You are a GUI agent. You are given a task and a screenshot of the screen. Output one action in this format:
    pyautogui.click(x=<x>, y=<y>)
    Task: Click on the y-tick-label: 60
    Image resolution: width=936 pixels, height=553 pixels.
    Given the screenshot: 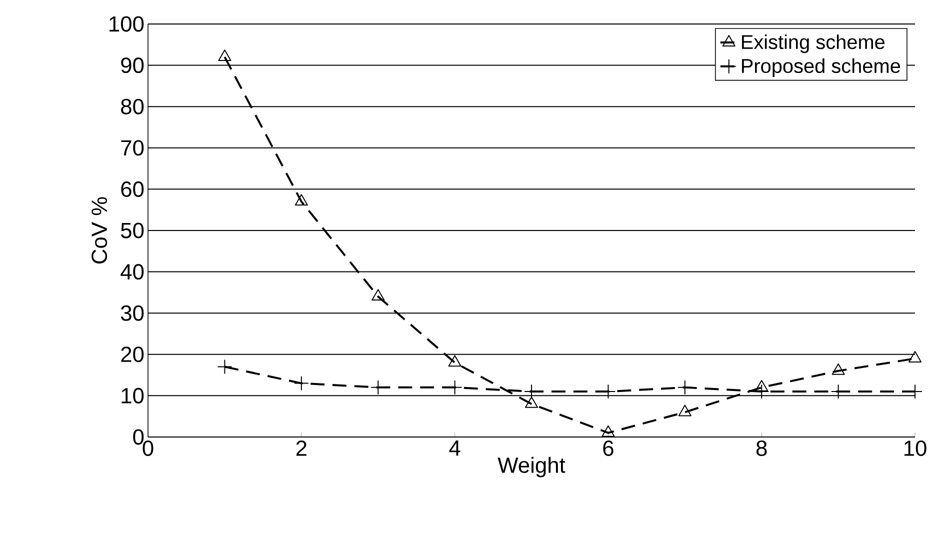 What is the action you would take?
    pyautogui.click(x=132, y=189)
    